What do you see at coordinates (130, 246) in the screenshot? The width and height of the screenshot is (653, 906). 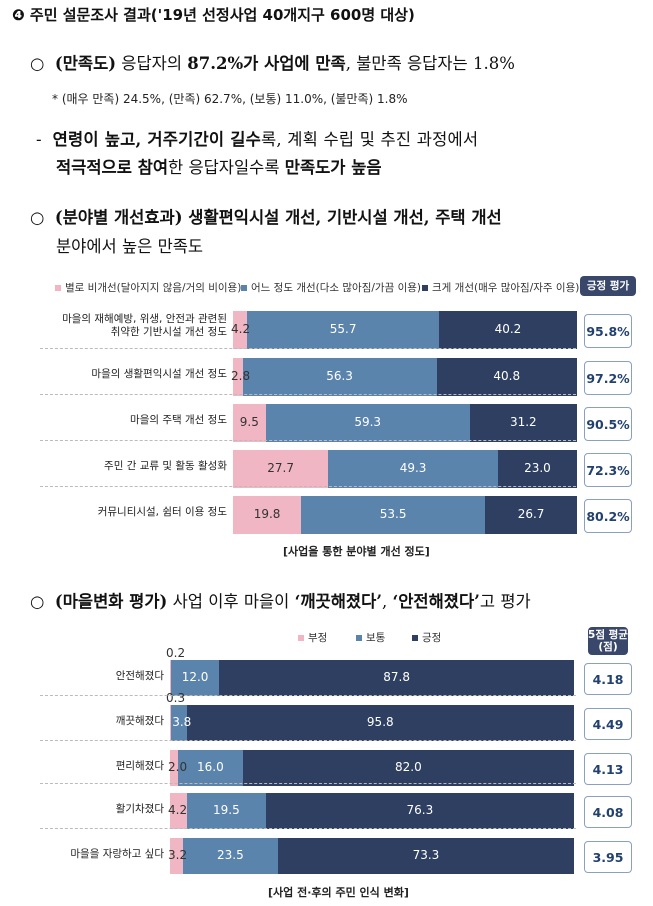 I see `field-improvement-line-2: 분야에서 높은 만족도` at bounding box center [130, 246].